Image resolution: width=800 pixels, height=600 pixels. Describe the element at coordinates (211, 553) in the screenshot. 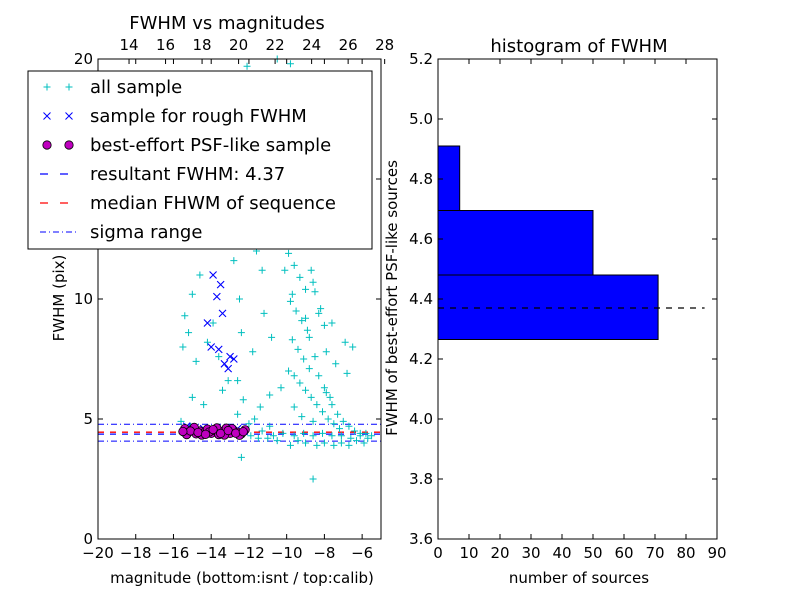

I see `x-tick-label: −14` at that location.